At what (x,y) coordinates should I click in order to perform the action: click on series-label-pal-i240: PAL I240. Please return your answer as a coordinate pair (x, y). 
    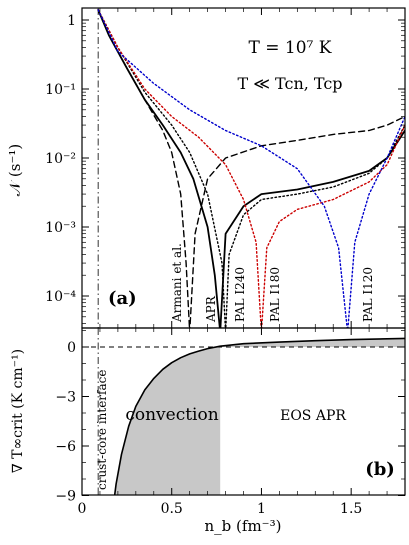
    Looking at the image, I should click on (240, 294).